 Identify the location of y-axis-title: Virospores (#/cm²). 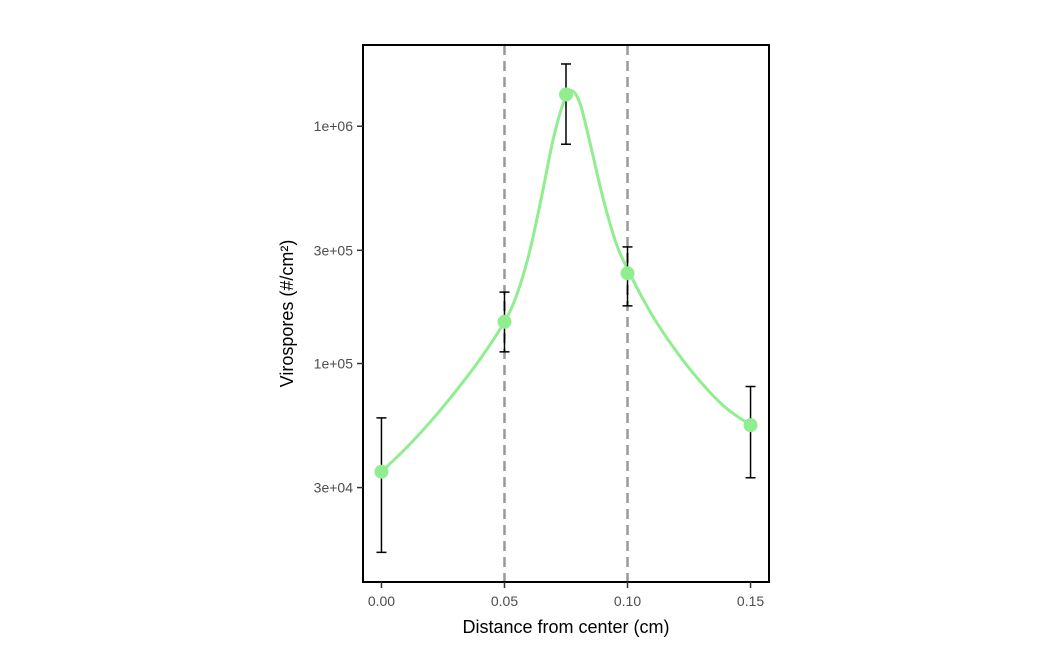
(287, 314).